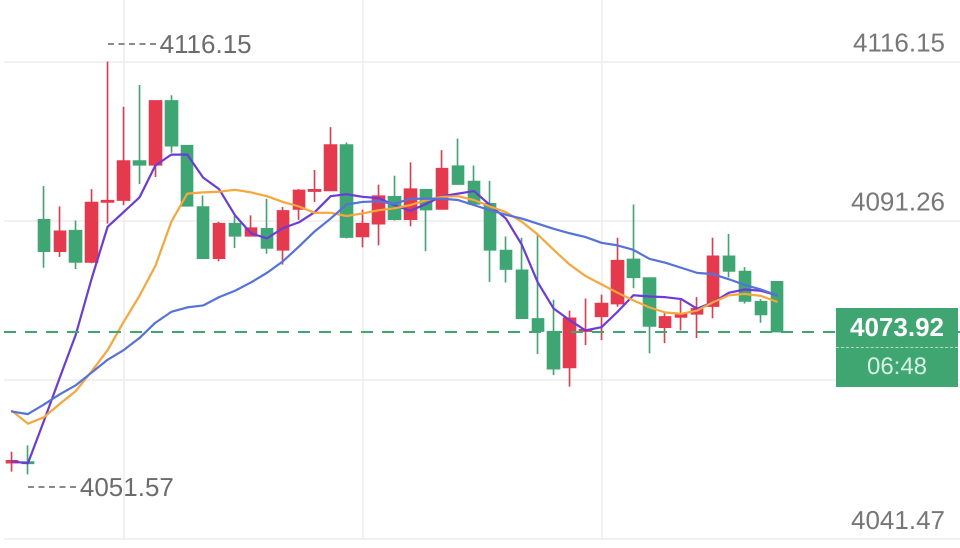 Image resolution: width=960 pixels, height=548 pixels. Describe the element at coordinates (898, 43) in the screenshot. I see `y-tick-label: 4116.15` at that location.